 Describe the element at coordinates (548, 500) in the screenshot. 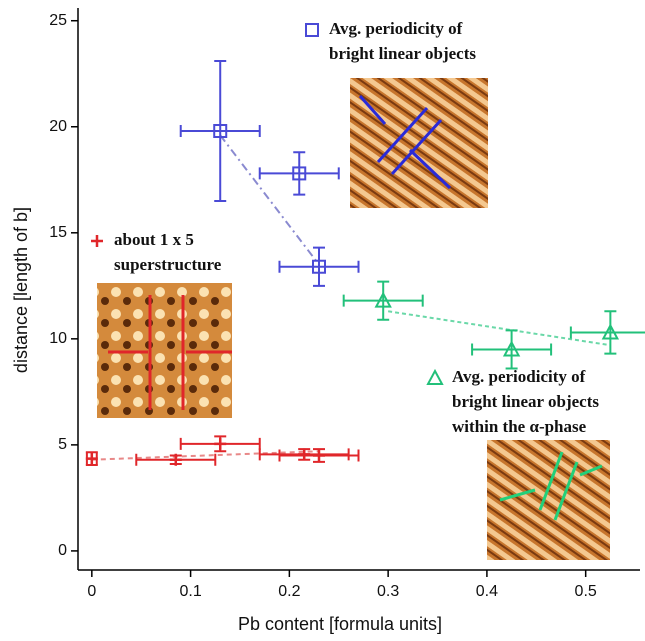

I see `stm-image-green` at that location.